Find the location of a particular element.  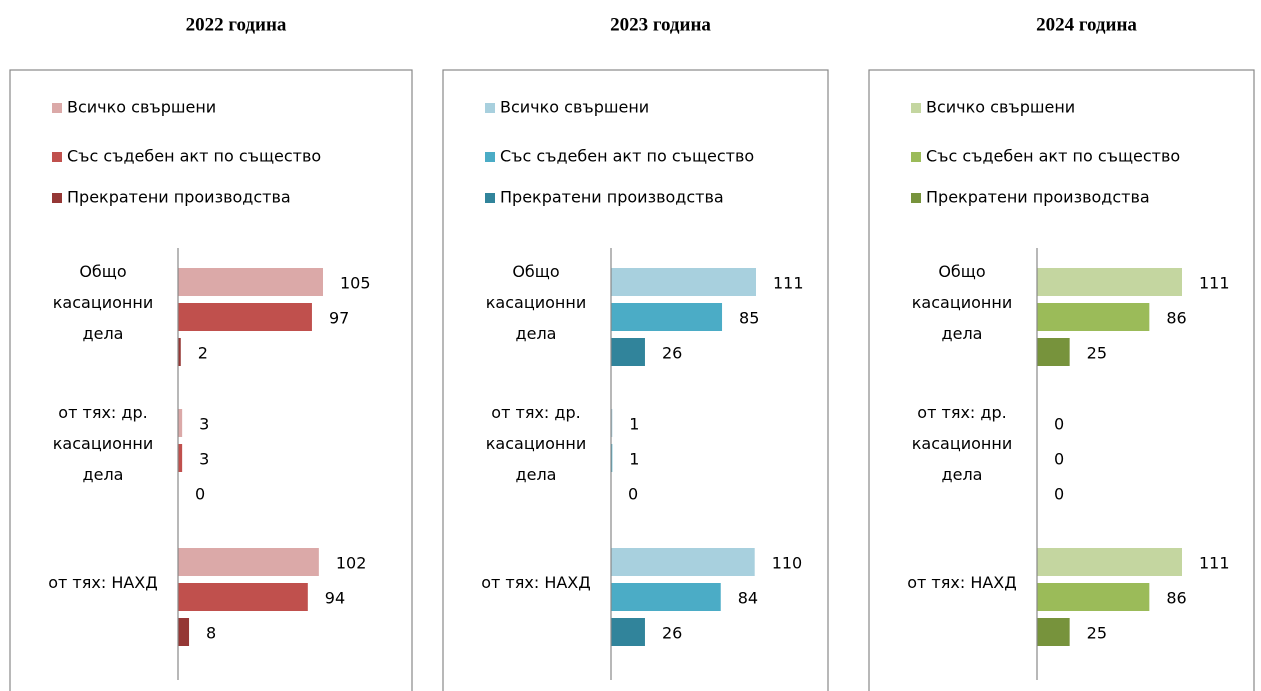

chart-title: 2024 година is located at coordinates (1086, 24).